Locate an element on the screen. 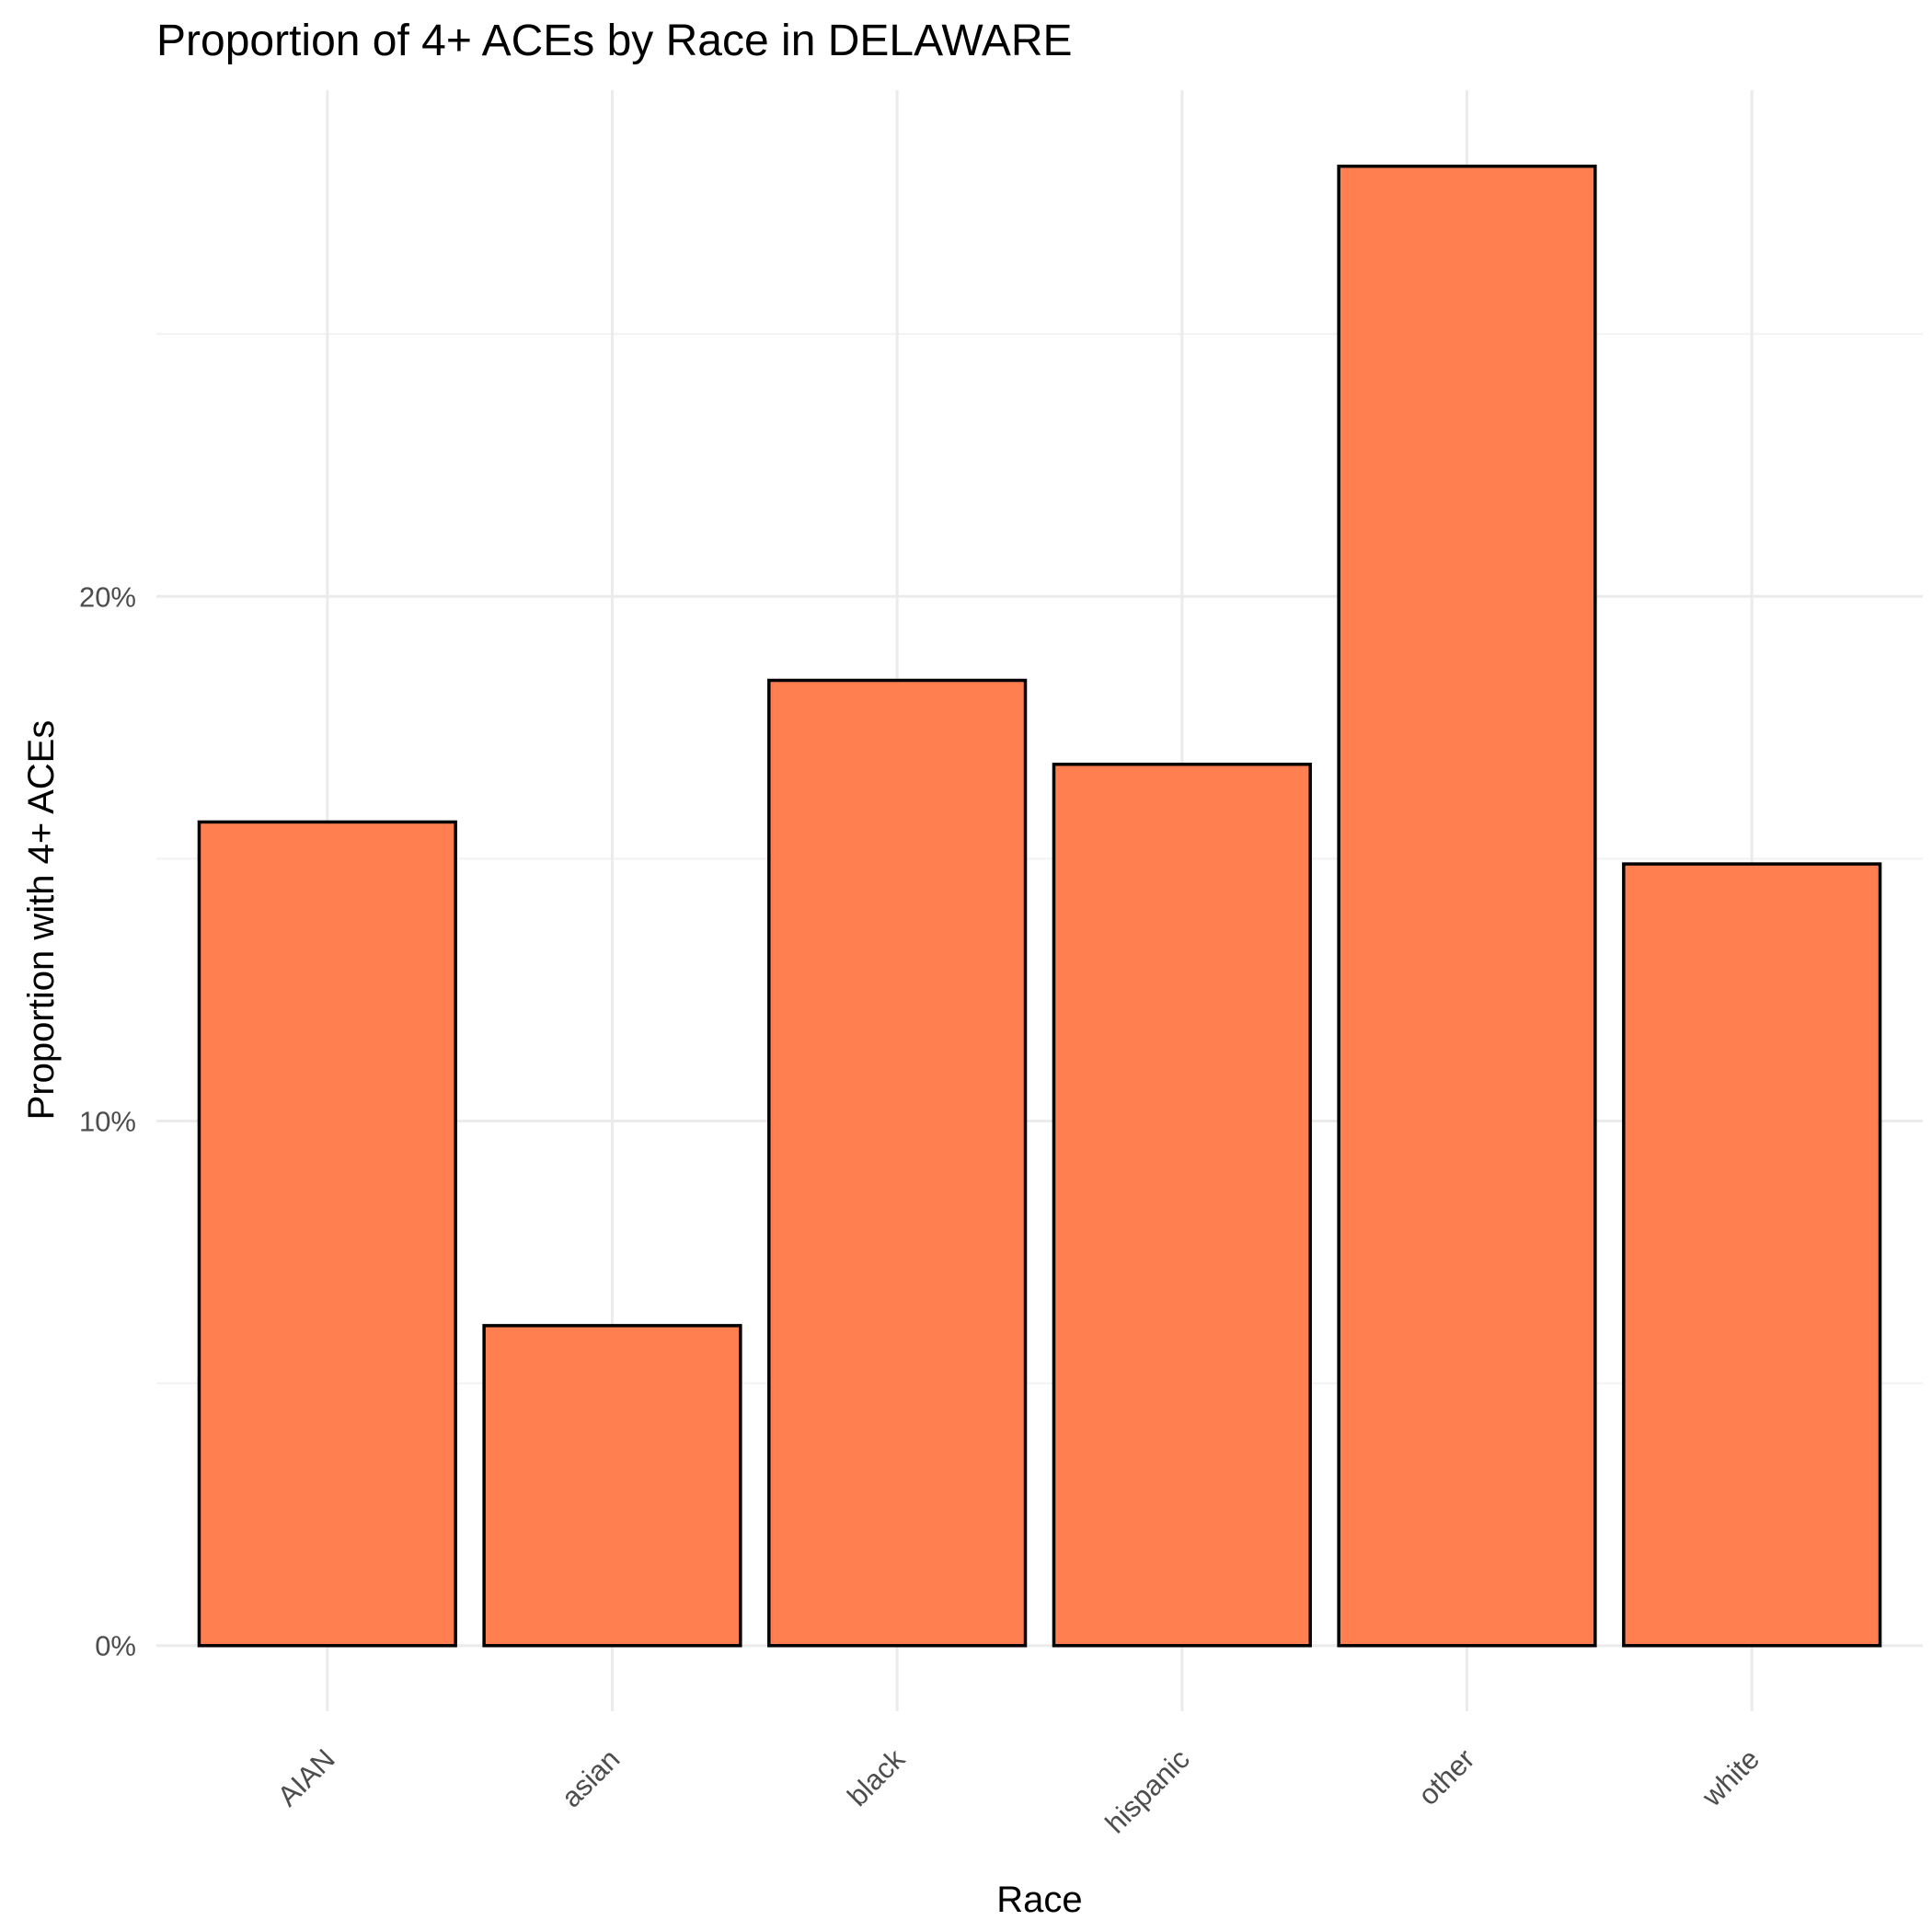 This screenshot has height=1932, width=1932. y-axis-title: Proportion with 4+ ACEs is located at coordinates (41, 920).